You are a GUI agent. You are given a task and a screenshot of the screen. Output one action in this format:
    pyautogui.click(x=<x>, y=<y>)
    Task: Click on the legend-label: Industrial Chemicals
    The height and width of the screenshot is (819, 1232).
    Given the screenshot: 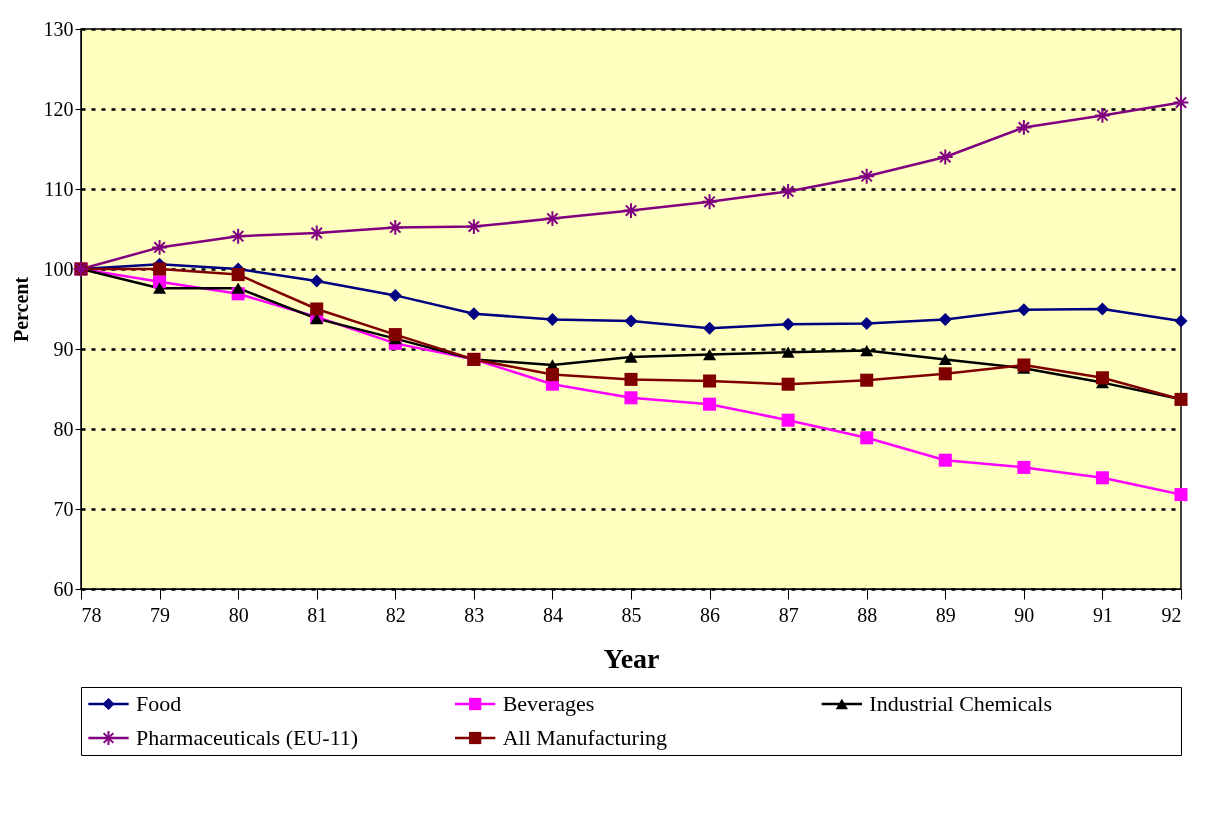 What is the action you would take?
    pyautogui.click(x=961, y=703)
    